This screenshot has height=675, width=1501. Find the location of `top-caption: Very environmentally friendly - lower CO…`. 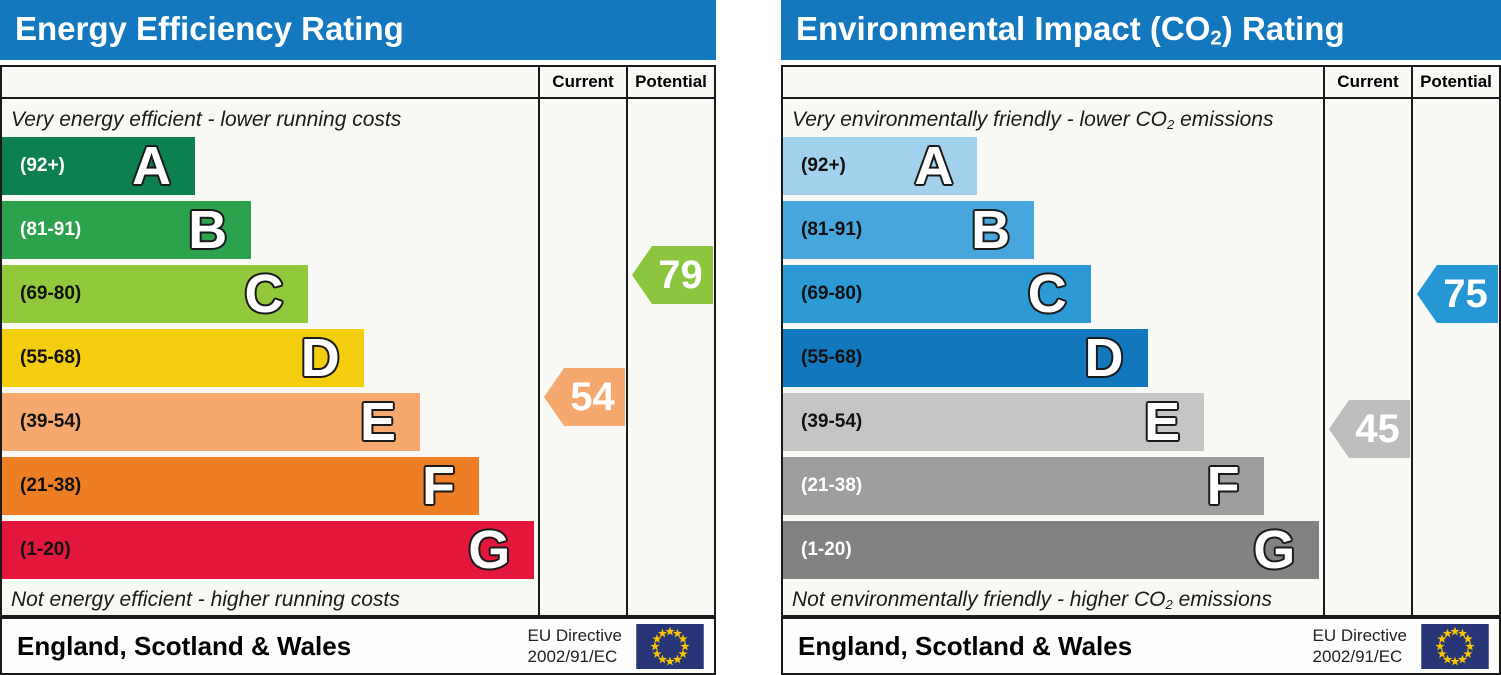

top-caption: Very environmentally friendly - lower CO… is located at coordinates (1033, 120).